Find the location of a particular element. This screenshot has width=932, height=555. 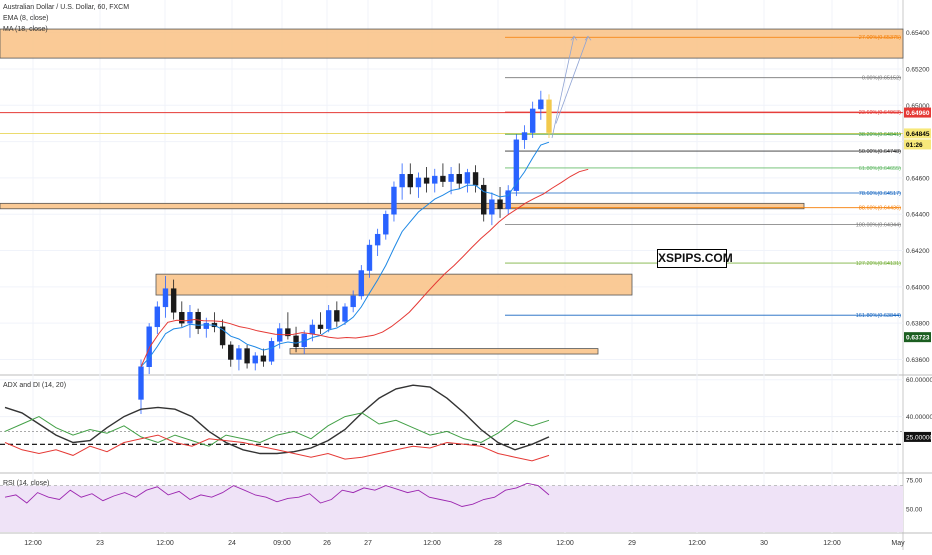

time-tick-label: 26 is located at coordinates (327, 543).